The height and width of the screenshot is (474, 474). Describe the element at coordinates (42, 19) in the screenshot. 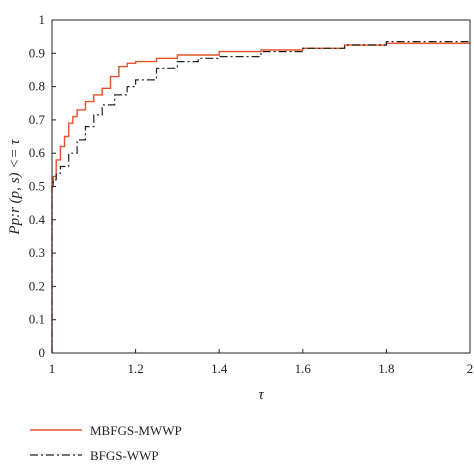

I see `y-tick-label: 1` at that location.